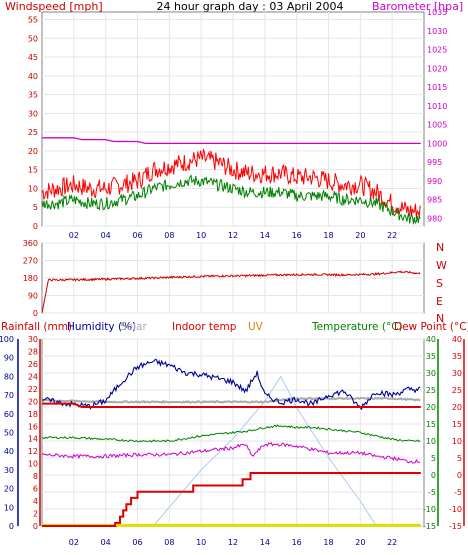 This screenshot has width=468, height=555. Describe the element at coordinates (392, 542) in the screenshot. I see `bottom-x-tick-label: 22` at that location.